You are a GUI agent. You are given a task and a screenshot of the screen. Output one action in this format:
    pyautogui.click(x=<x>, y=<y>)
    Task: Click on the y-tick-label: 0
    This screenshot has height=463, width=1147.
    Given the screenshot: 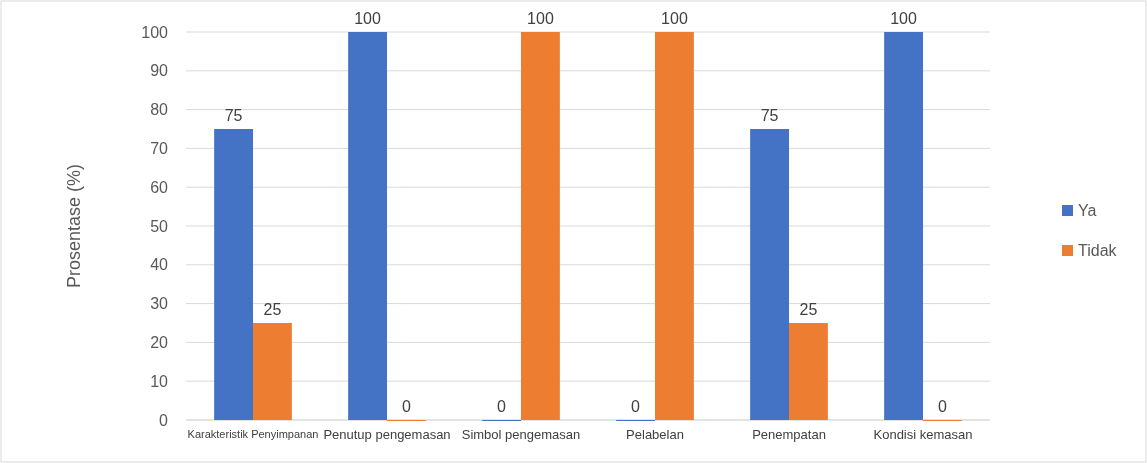 What is the action you would take?
    pyautogui.click(x=164, y=420)
    